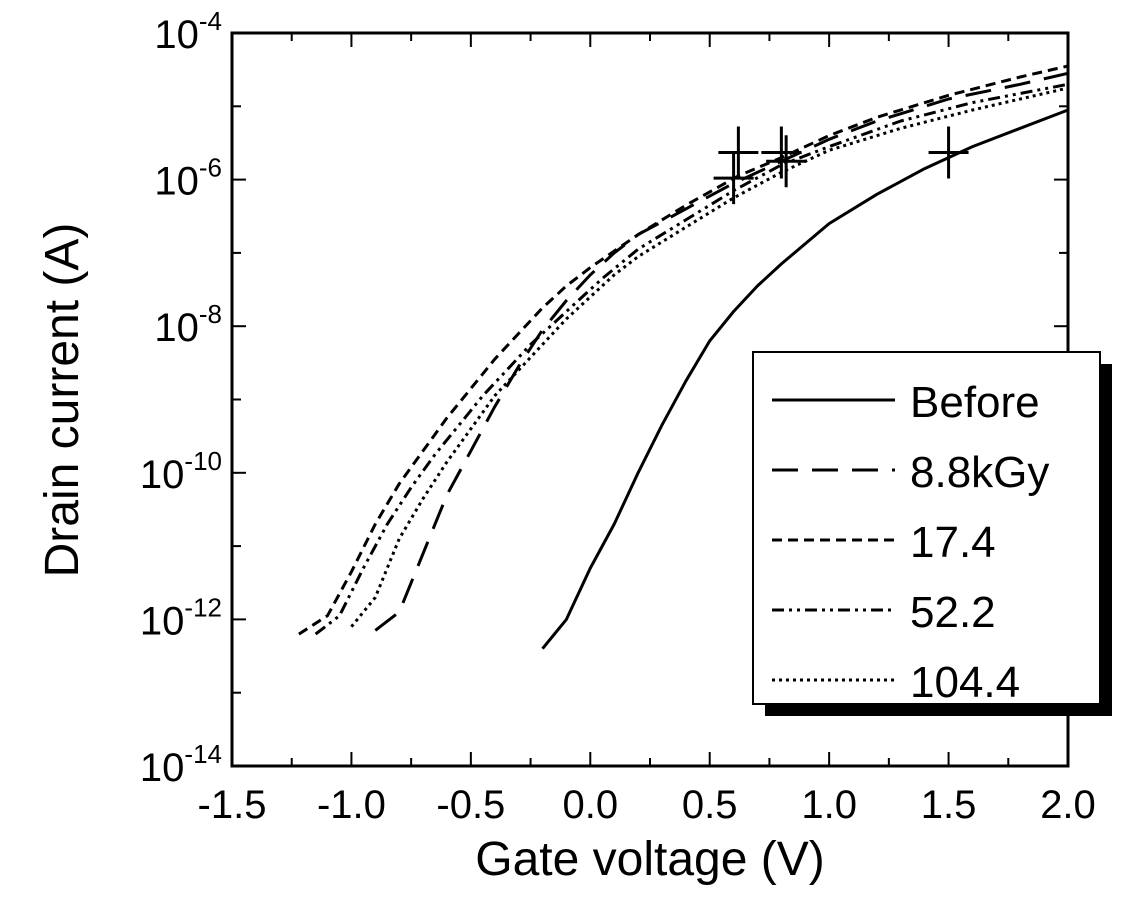  What do you see at coordinates (62, 400) in the screenshot?
I see `y-axis-title: Drain current (A)` at bounding box center [62, 400].